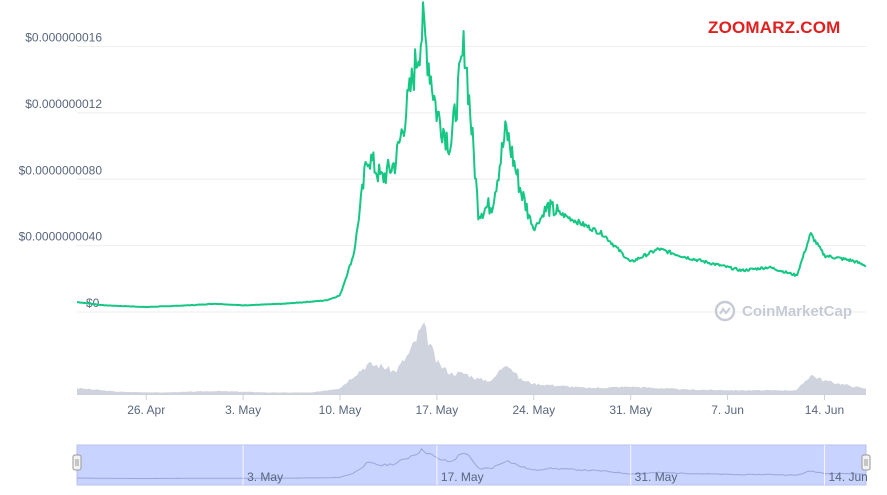  I want to click on x-tick-label: 24. May, so click(533, 410).